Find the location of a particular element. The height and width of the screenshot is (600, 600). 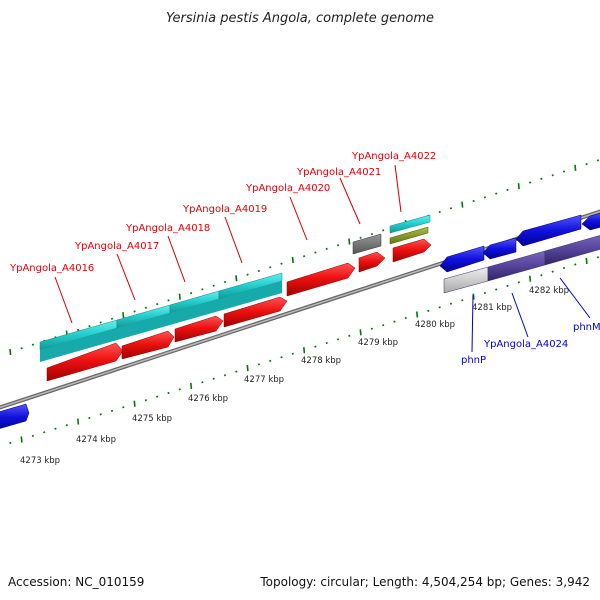

gene-label-ypangola-a4016: YpAngola_A4016 is located at coordinates (51, 268).